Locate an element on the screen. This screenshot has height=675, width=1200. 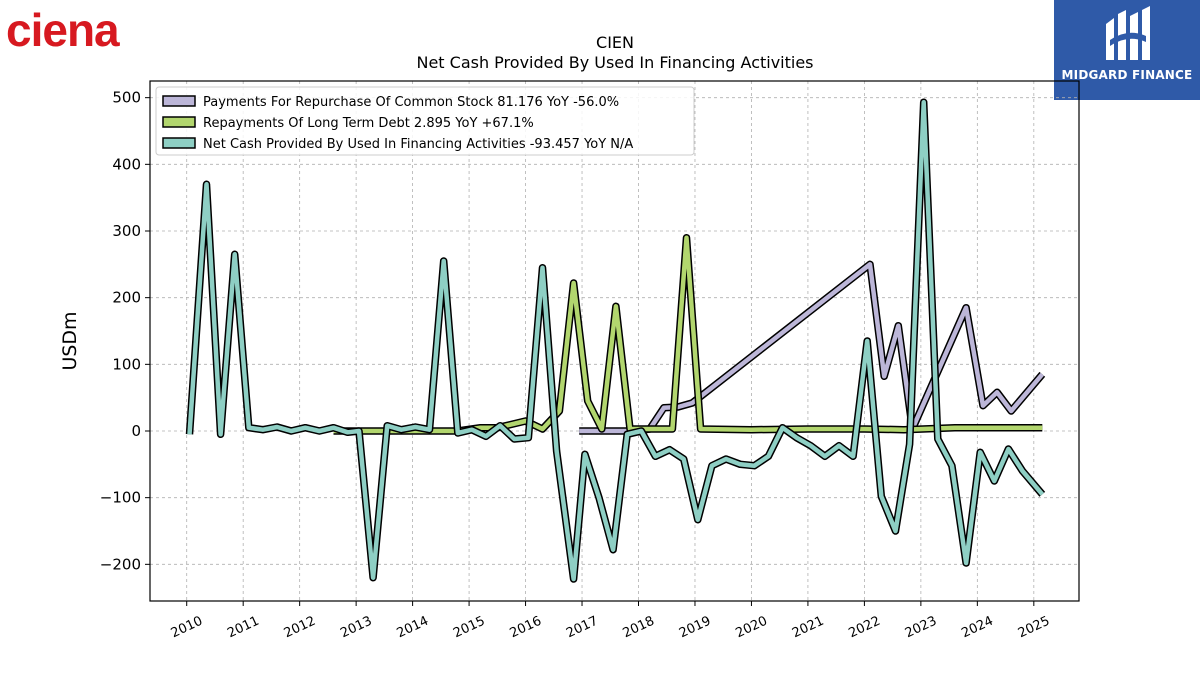
x-tick-label: 2011 is located at coordinates (243, 628).